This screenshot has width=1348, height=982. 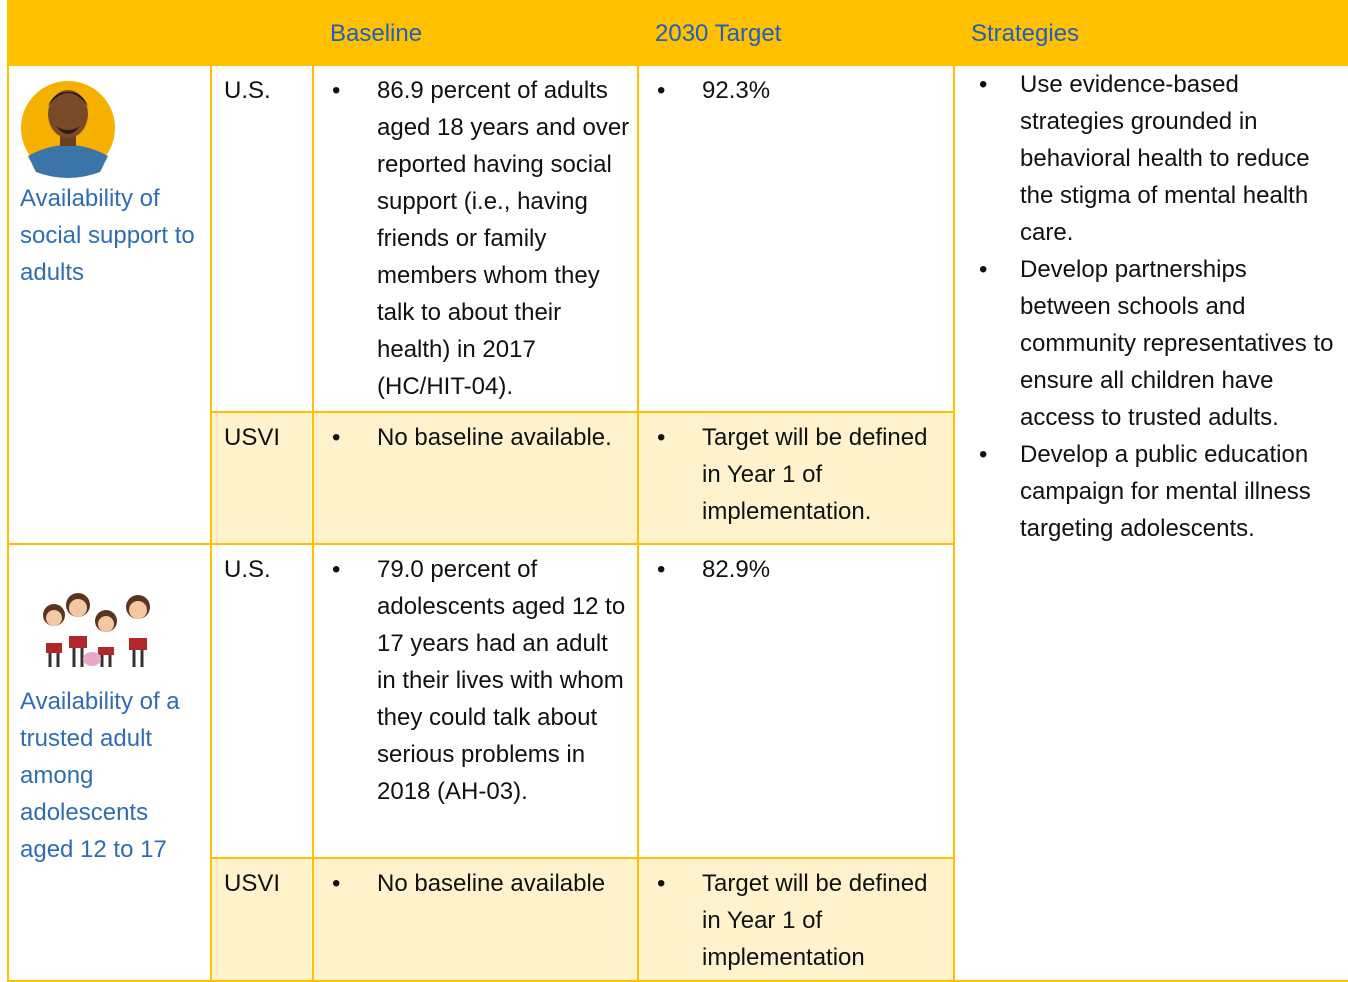 I want to click on adult-icon, so click(x=68, y=129).